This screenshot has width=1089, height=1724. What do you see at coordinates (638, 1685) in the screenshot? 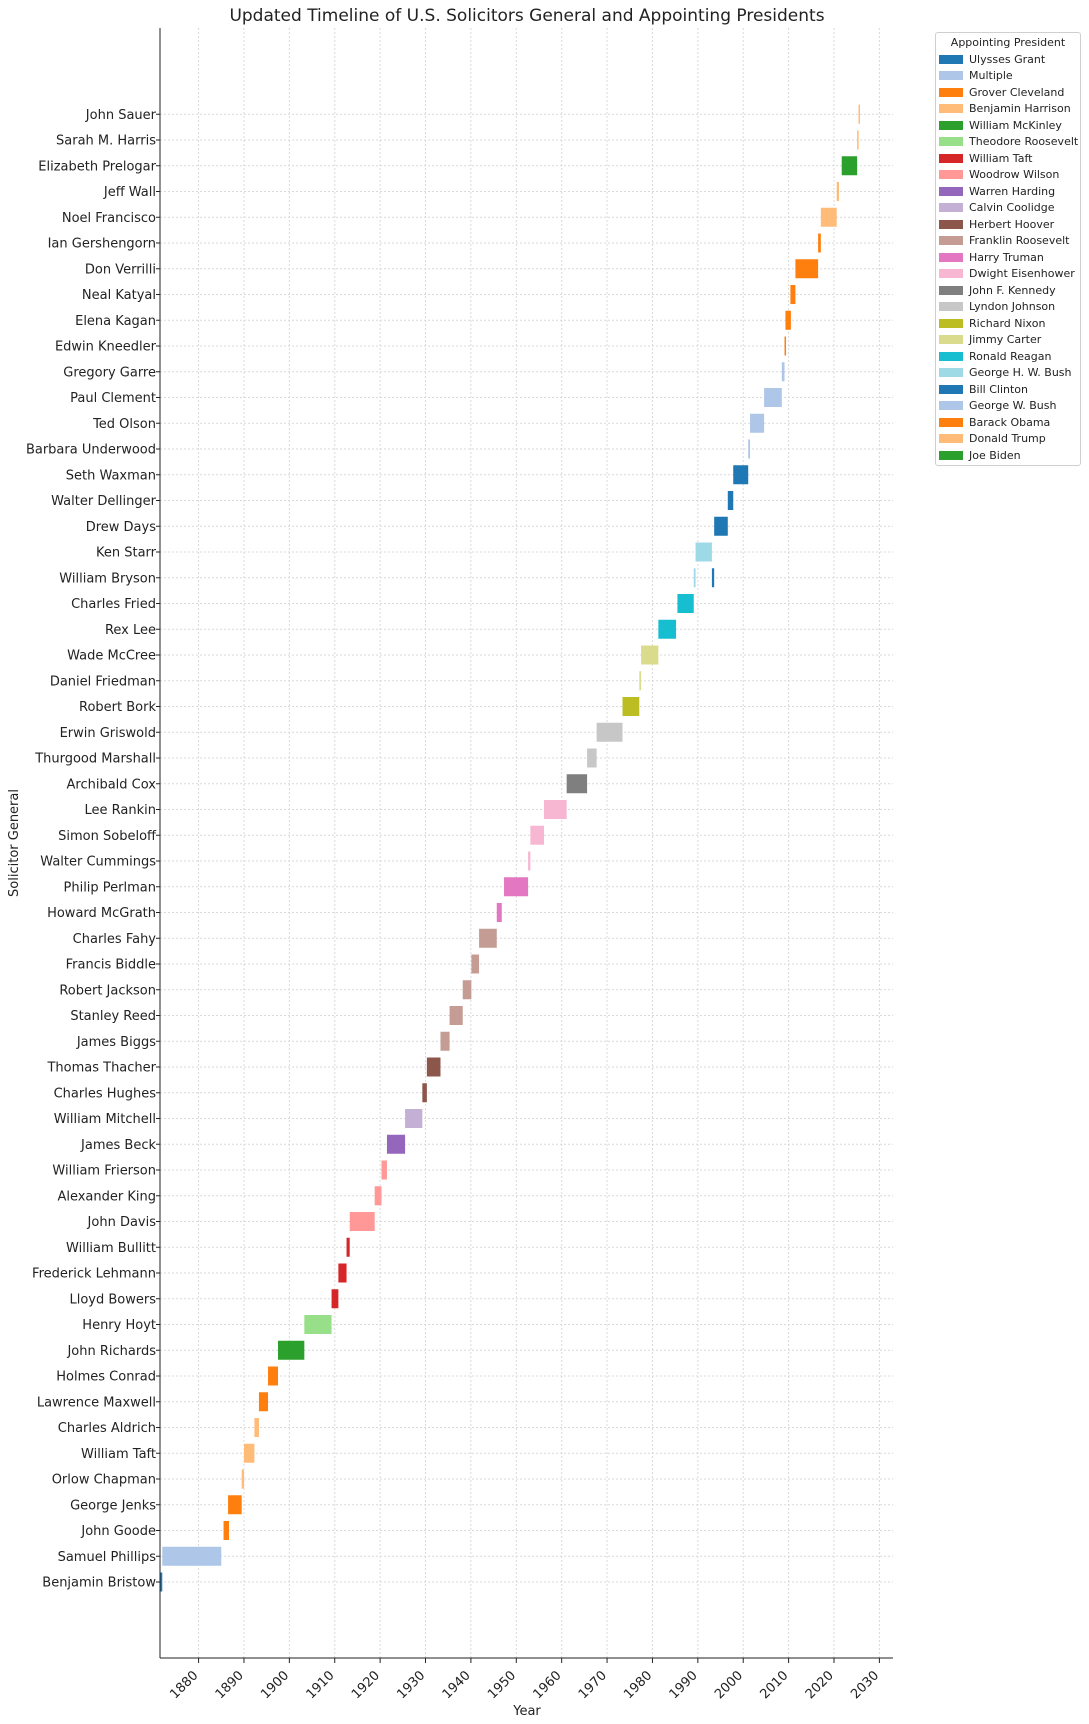
I see `x-tick-label: 1980` at bounding box center [638, 1685].